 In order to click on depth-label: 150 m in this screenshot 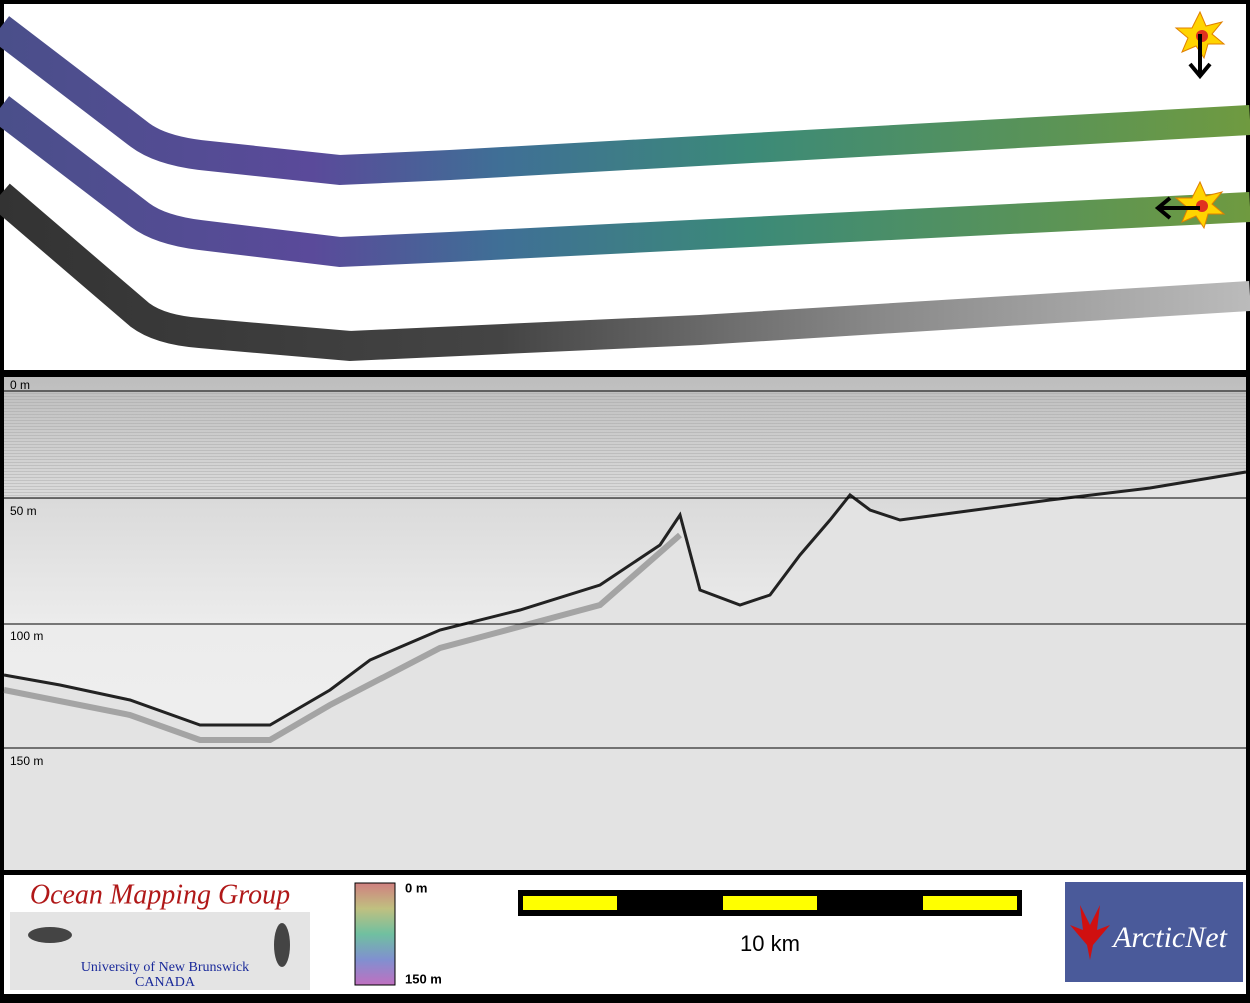, I will do `click(26, 761)`.